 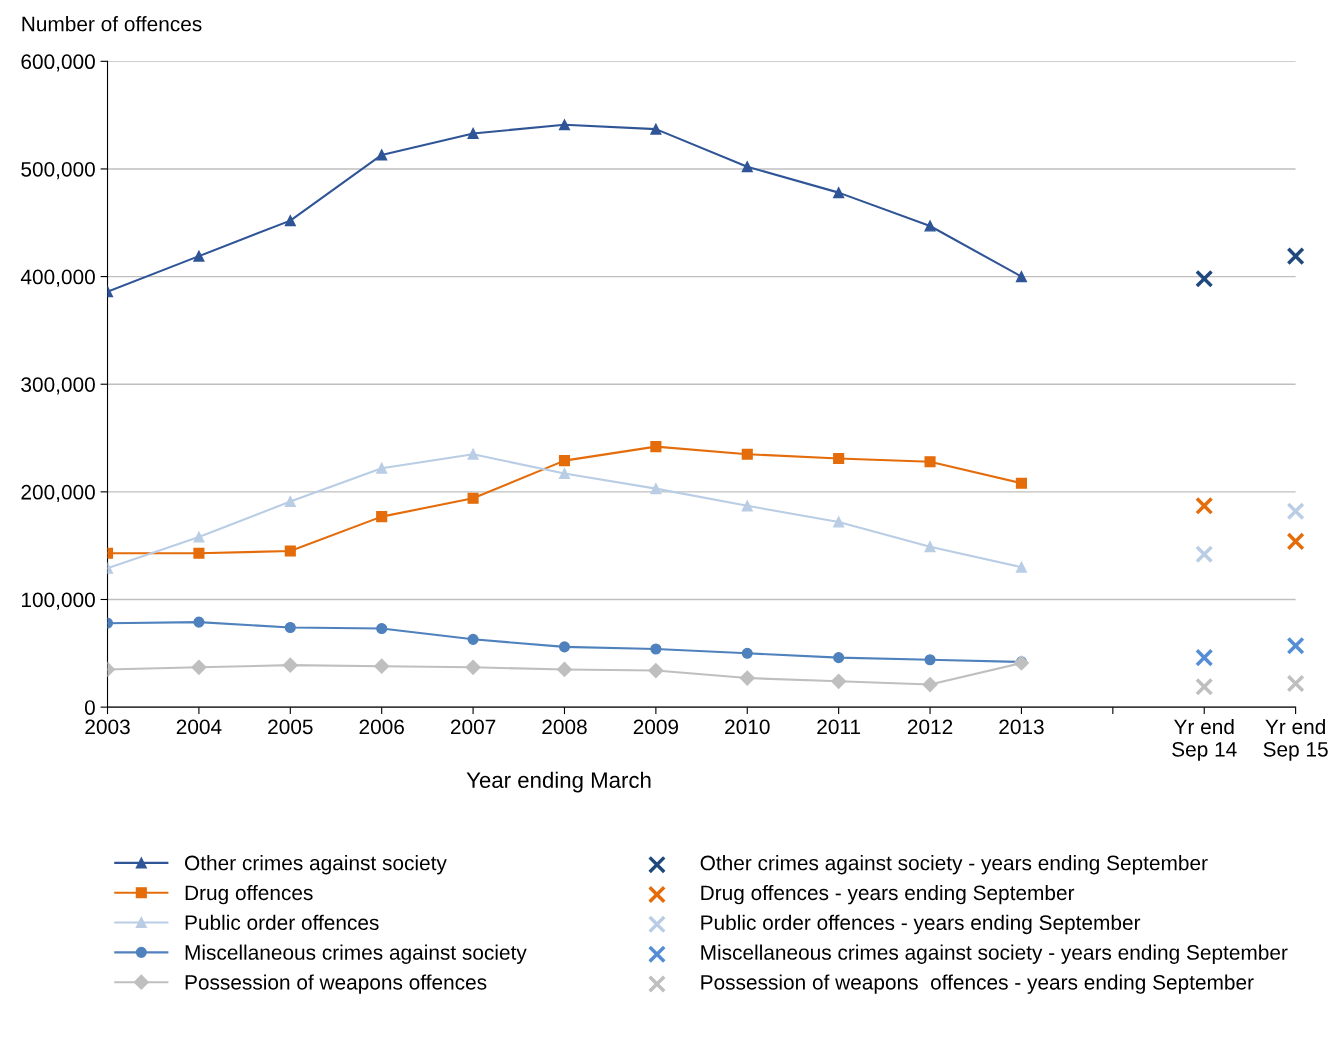 What do you see at coordinates (921, 924) in the screenshot?
I see `legend-label: Public order offences - years ending September` at bounding box center [921, 924].